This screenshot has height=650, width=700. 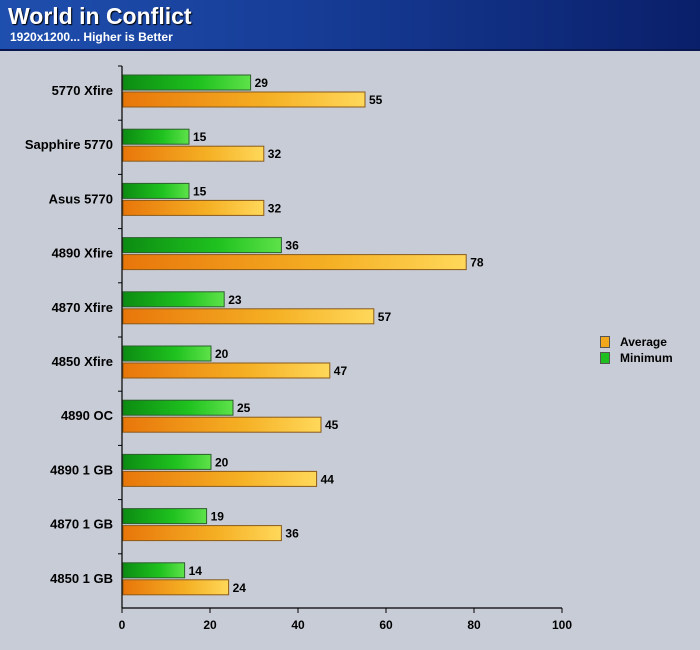 I want to click on data-label-average: 36, so click(x=292, y=534).